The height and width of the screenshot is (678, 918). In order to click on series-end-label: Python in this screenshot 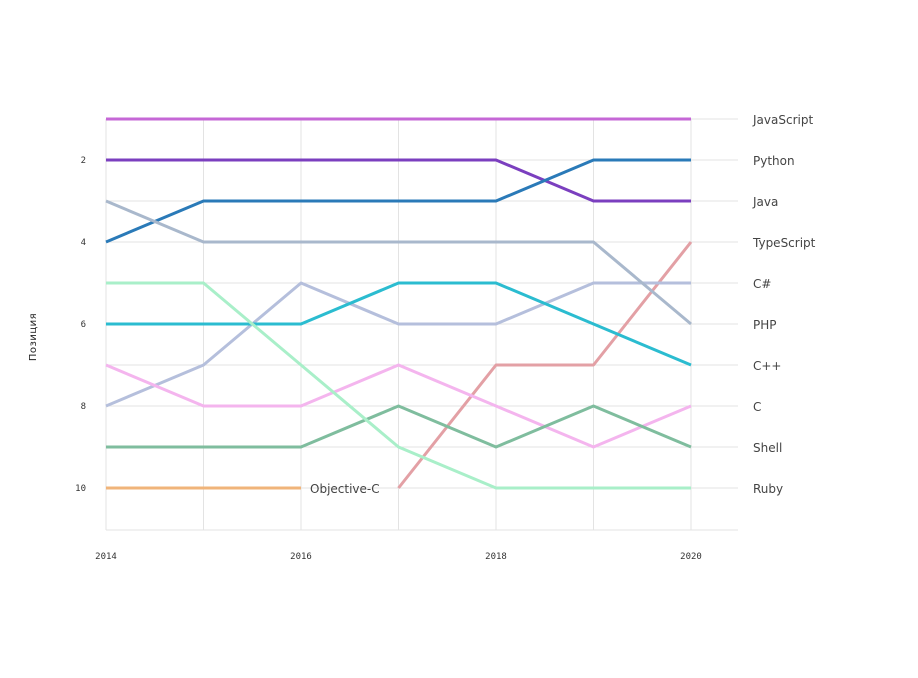, I will do `click(774, 161)`.